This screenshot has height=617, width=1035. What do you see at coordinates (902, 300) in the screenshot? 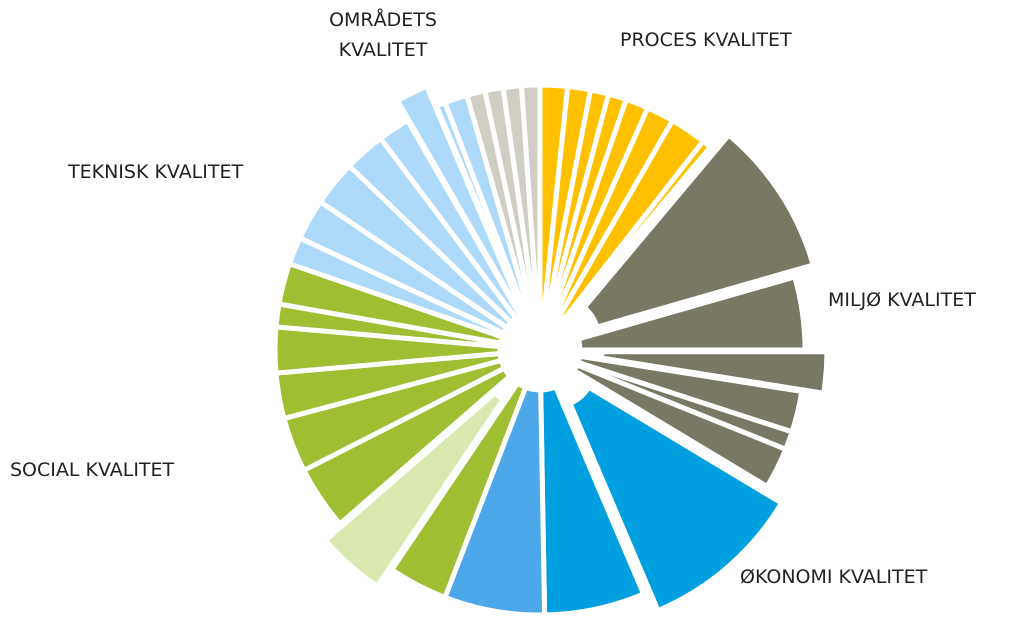
I see `group-label: MILJØ KVALITET` at bounding box center [902, 300].